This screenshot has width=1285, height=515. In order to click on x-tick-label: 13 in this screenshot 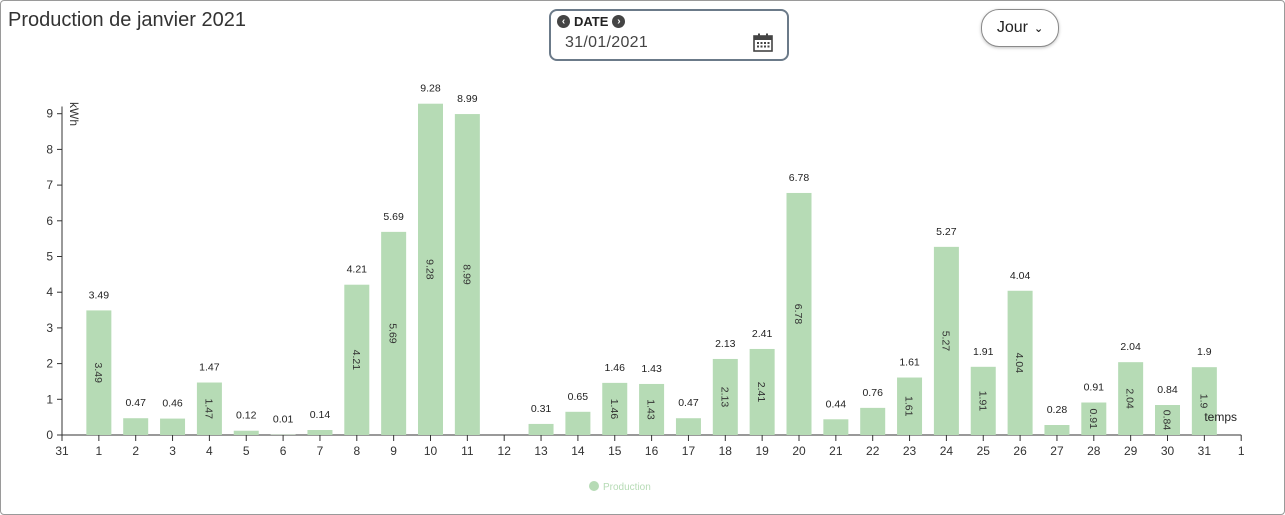, I will do `click(541, 451)`.